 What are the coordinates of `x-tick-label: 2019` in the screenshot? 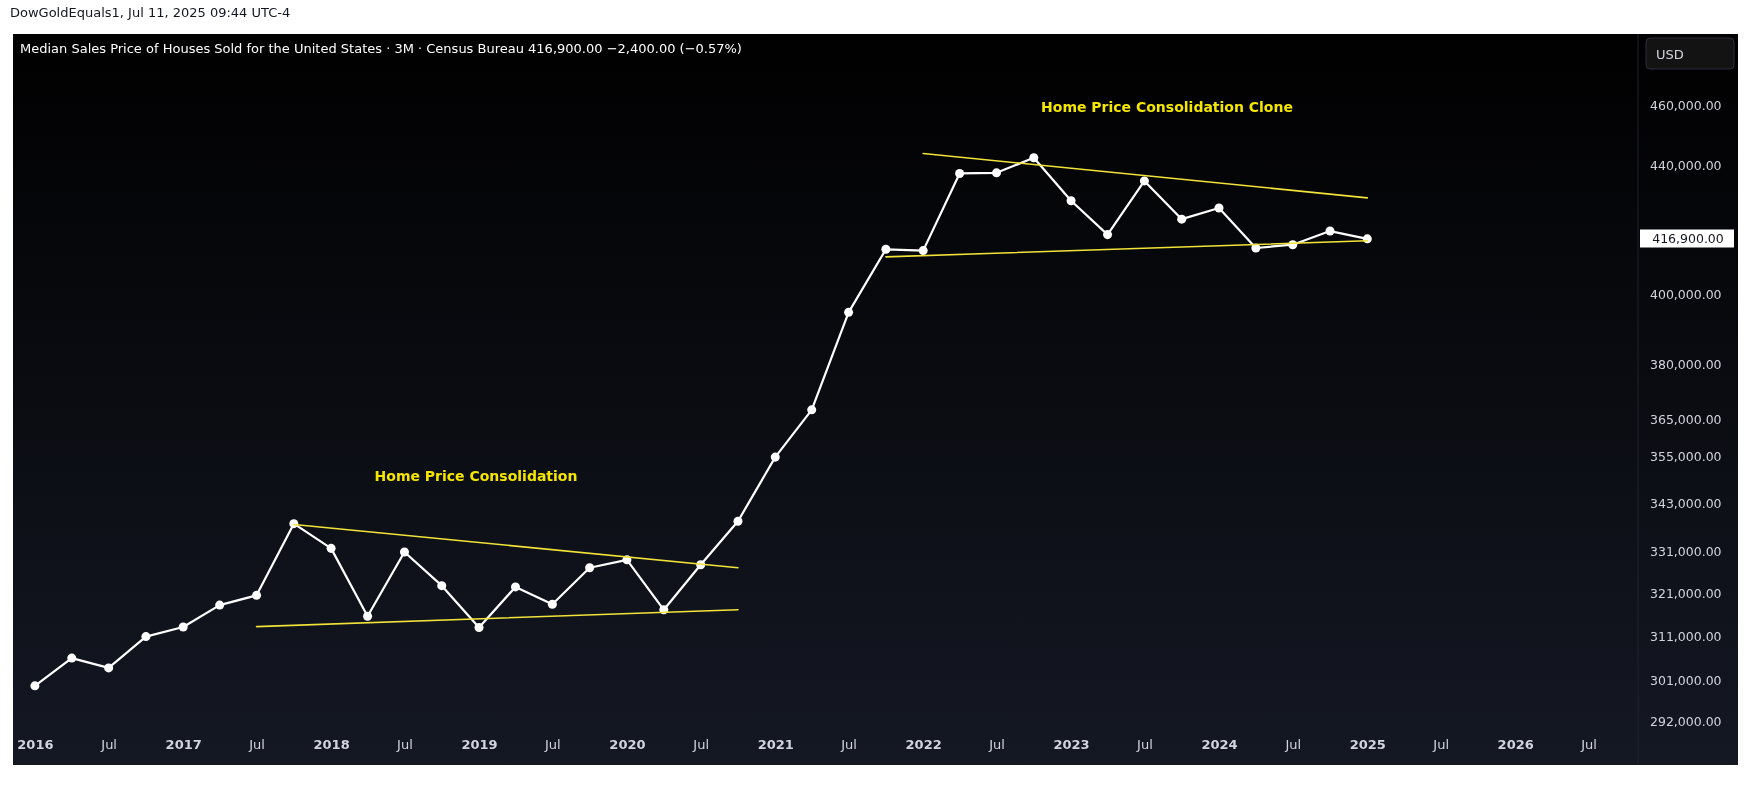 It's located at (479, 745).